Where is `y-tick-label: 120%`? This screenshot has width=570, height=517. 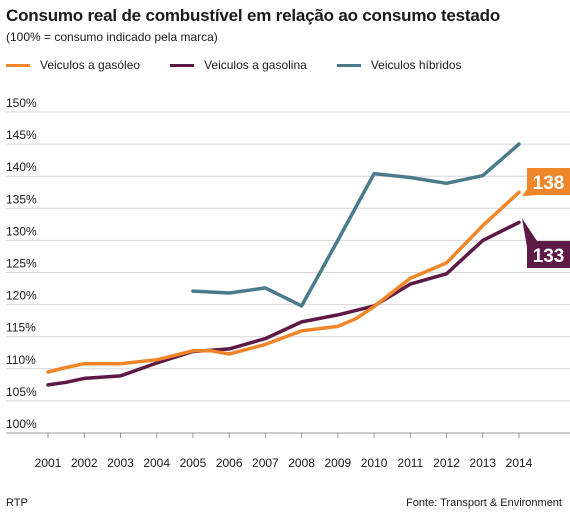
y-tick-label: 120% is located at coordinates (21, 296).